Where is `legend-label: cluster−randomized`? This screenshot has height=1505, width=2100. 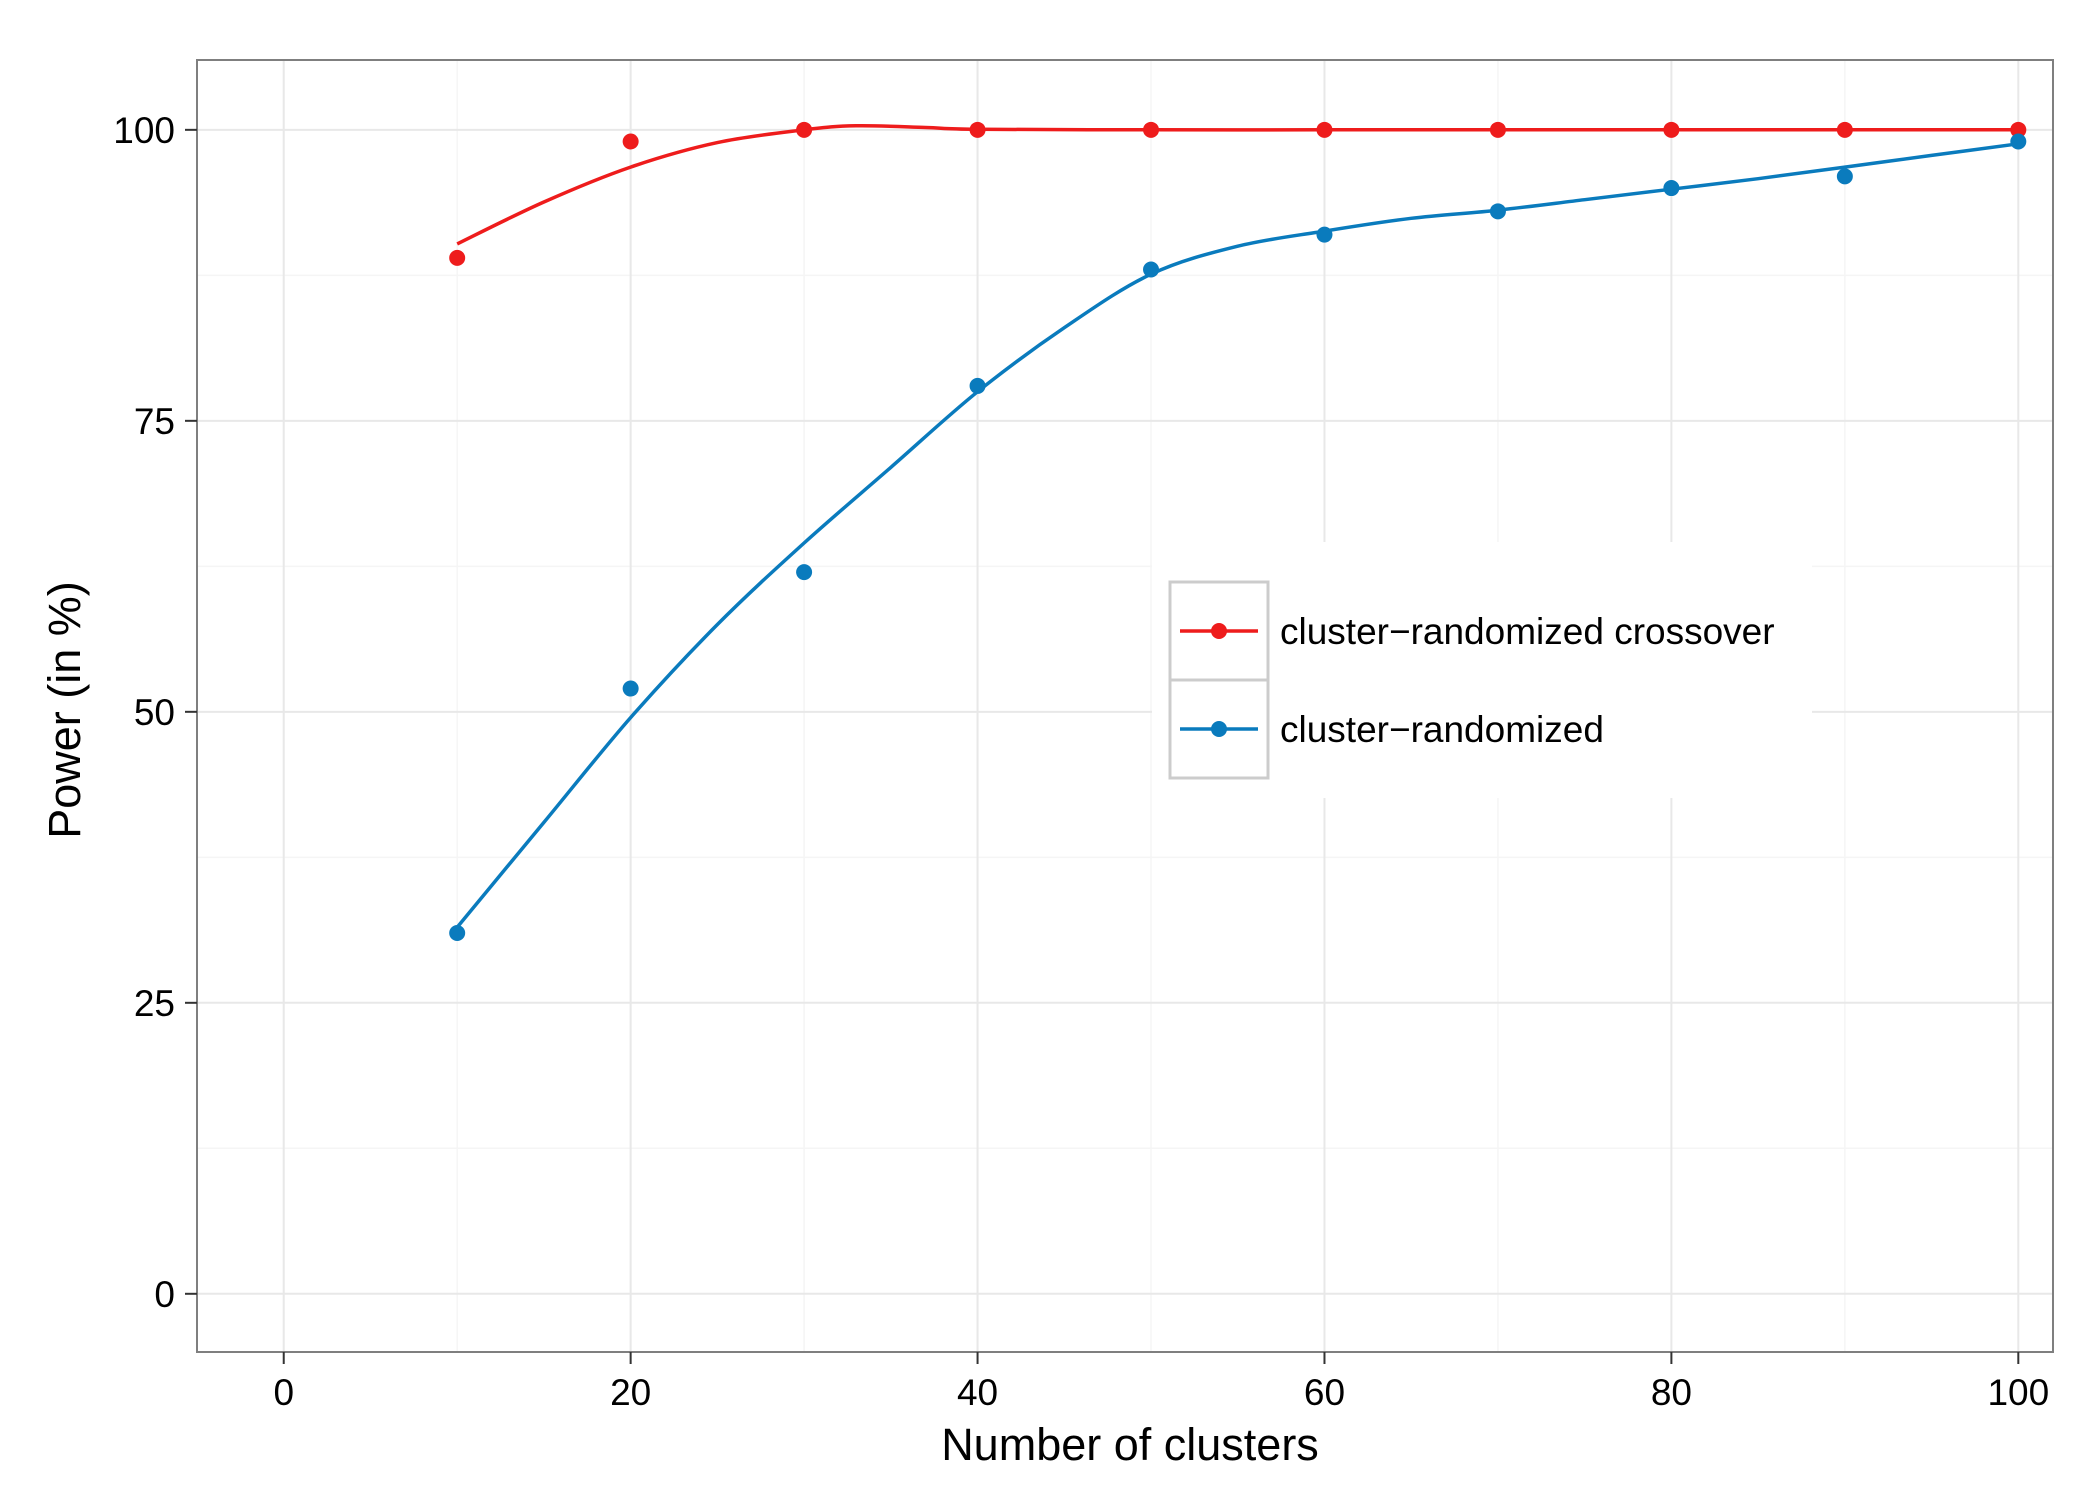
legend-label: cluster−randomized is located at coordinates (1442, 729).